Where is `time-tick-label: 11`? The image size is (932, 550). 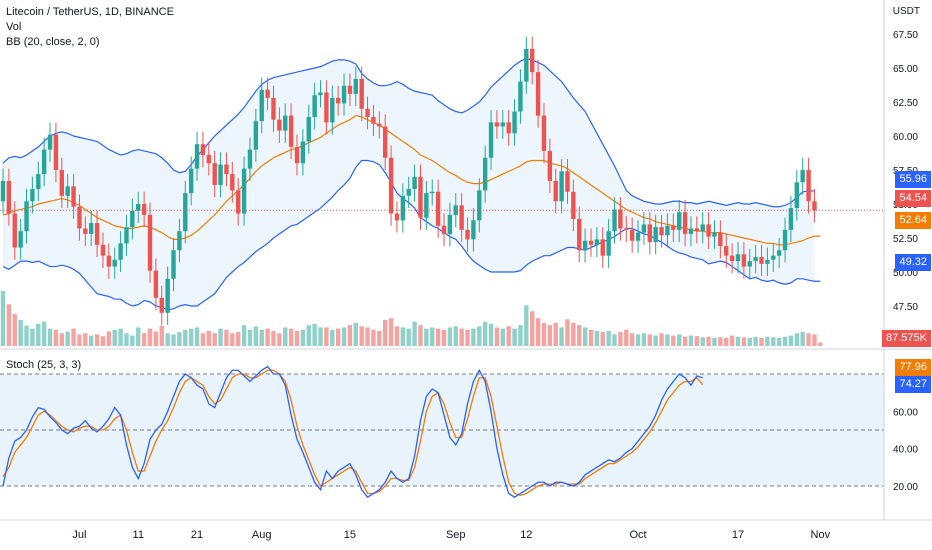
time-tick-label: 11 is located at coordinates (138, 535).